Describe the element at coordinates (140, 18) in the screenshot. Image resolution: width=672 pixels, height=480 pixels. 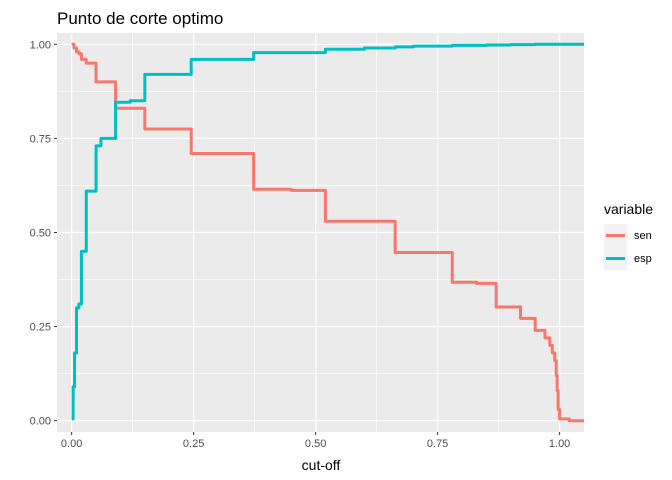
I see `chart-title: Punto de corte optimo` at that location.